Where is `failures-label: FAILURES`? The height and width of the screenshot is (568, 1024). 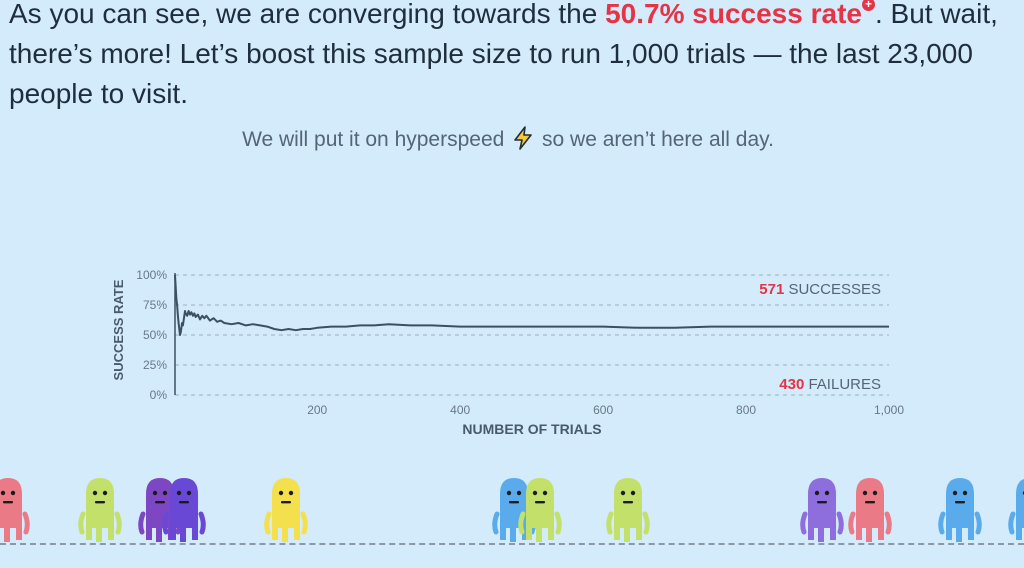
failures-label: FAILURES is located at coordinates (842, 384).